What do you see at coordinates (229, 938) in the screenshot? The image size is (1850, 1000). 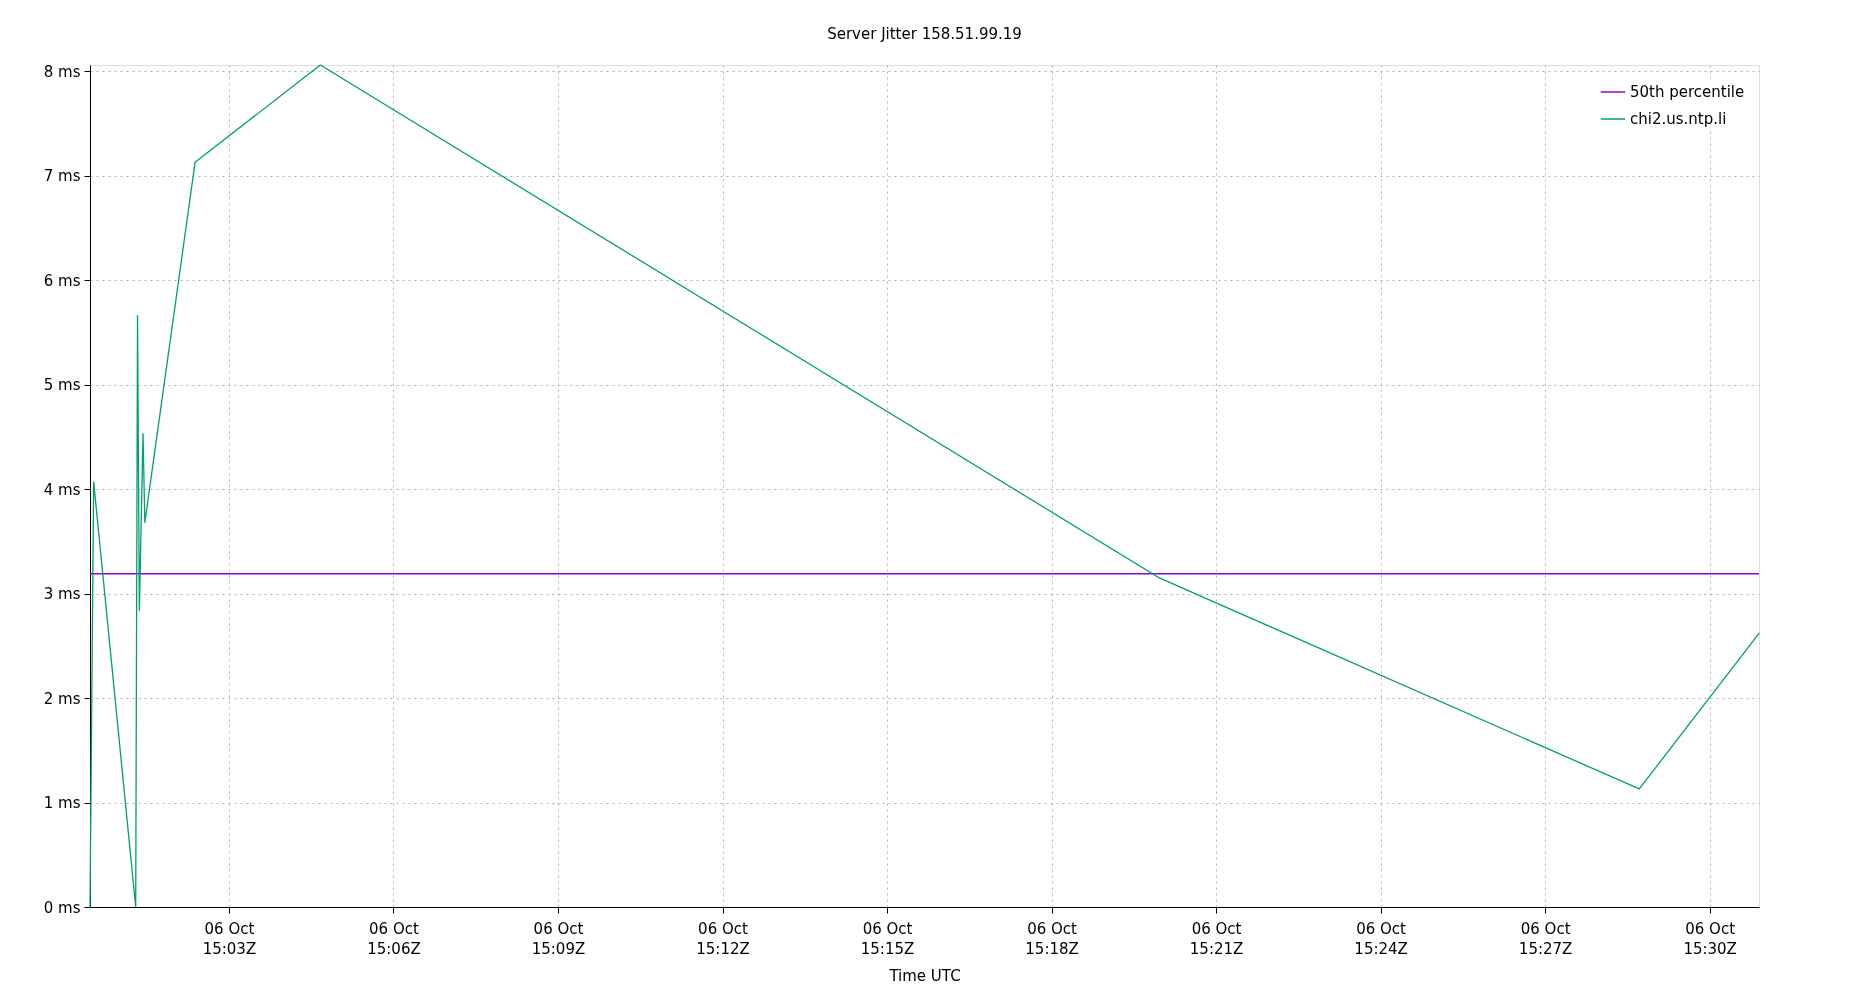 I see `x-tick-label: 06 Oct 15:03Z` at bounding box center [229, 938].